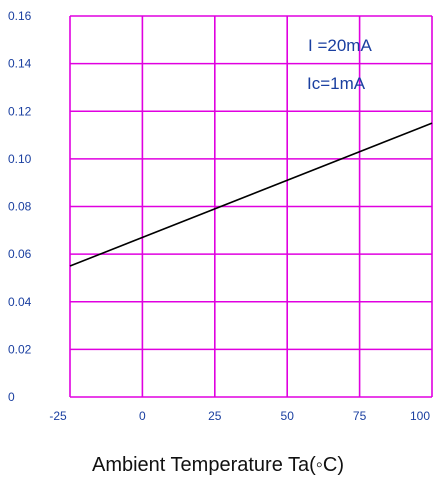  I want to click on x-tick-label: 25, so click(215, 416).